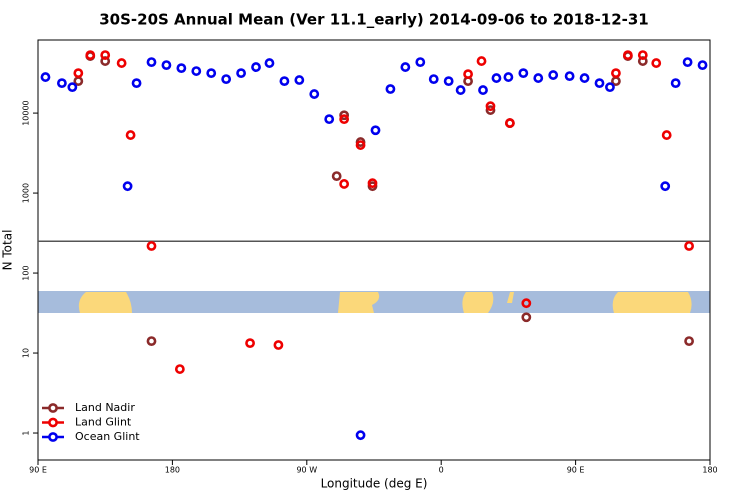  Describe the element at coordinates (105, 407) in the screenshot. I see `legend-label: Land Nadir` at that location.